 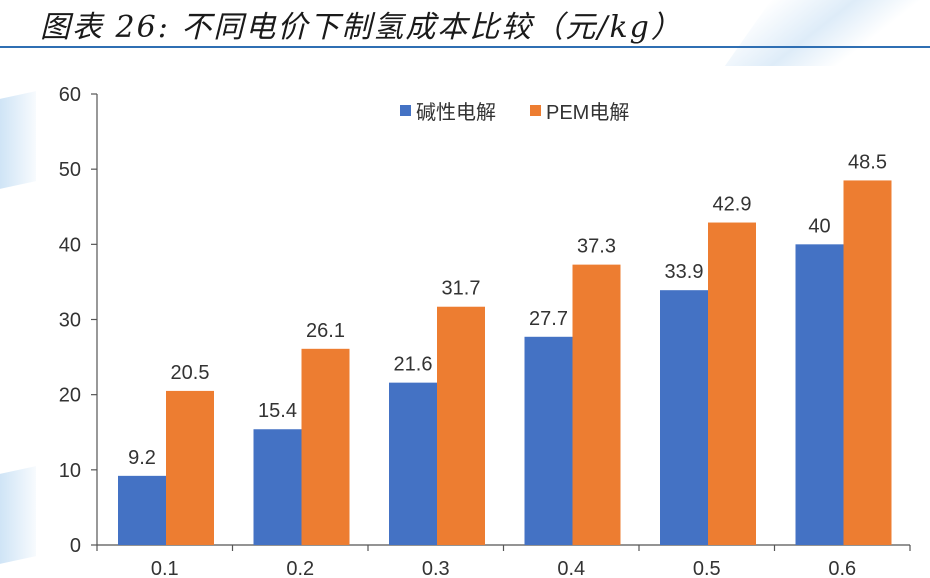 What do you see at coordinates (190, 373) in the screenshot?
I see `data-label: 20.5` at bounding box center [190, 373].